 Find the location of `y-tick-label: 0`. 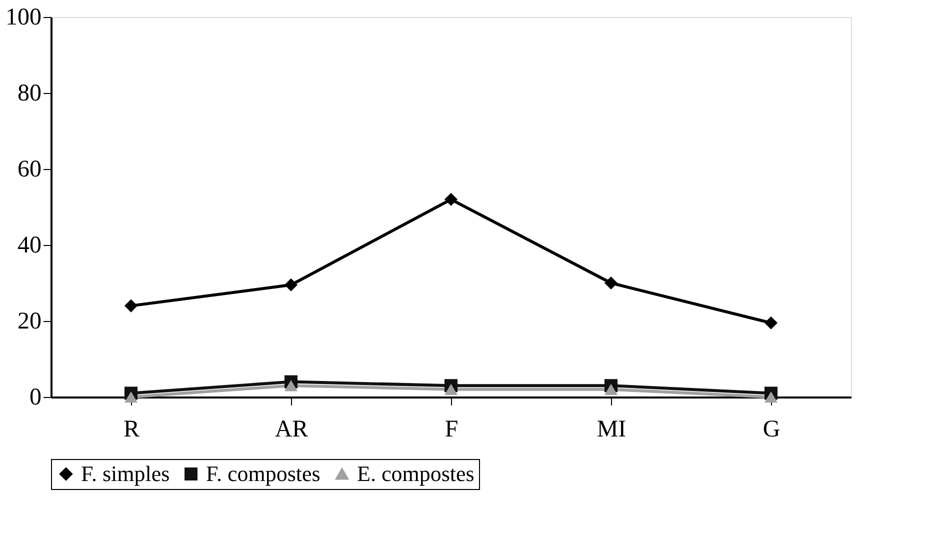

y-tick-label: 0 is located at coordinates (36, 397).